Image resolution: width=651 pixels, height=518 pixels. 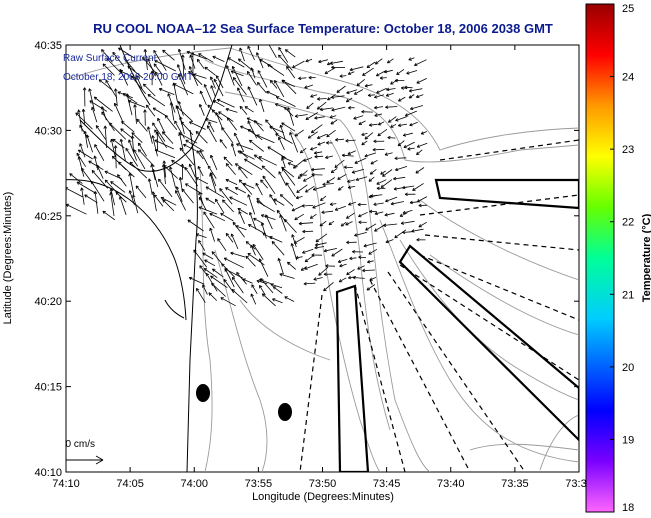 What do you see at coordinates (628, 368) in the screenshot?
I see `colorbar-tick-label: 20` at bounding box center [628, 368].